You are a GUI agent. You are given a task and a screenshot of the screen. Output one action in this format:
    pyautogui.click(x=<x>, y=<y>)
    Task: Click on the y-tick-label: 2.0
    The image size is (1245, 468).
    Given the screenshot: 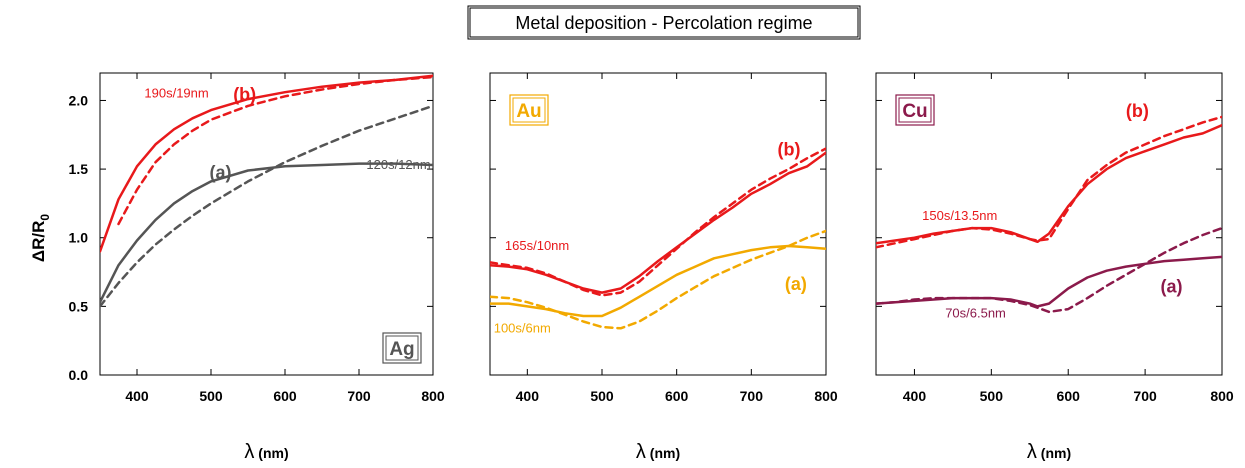 What is the action you would take?
    pyautogui.click(x=79, y=100)
    